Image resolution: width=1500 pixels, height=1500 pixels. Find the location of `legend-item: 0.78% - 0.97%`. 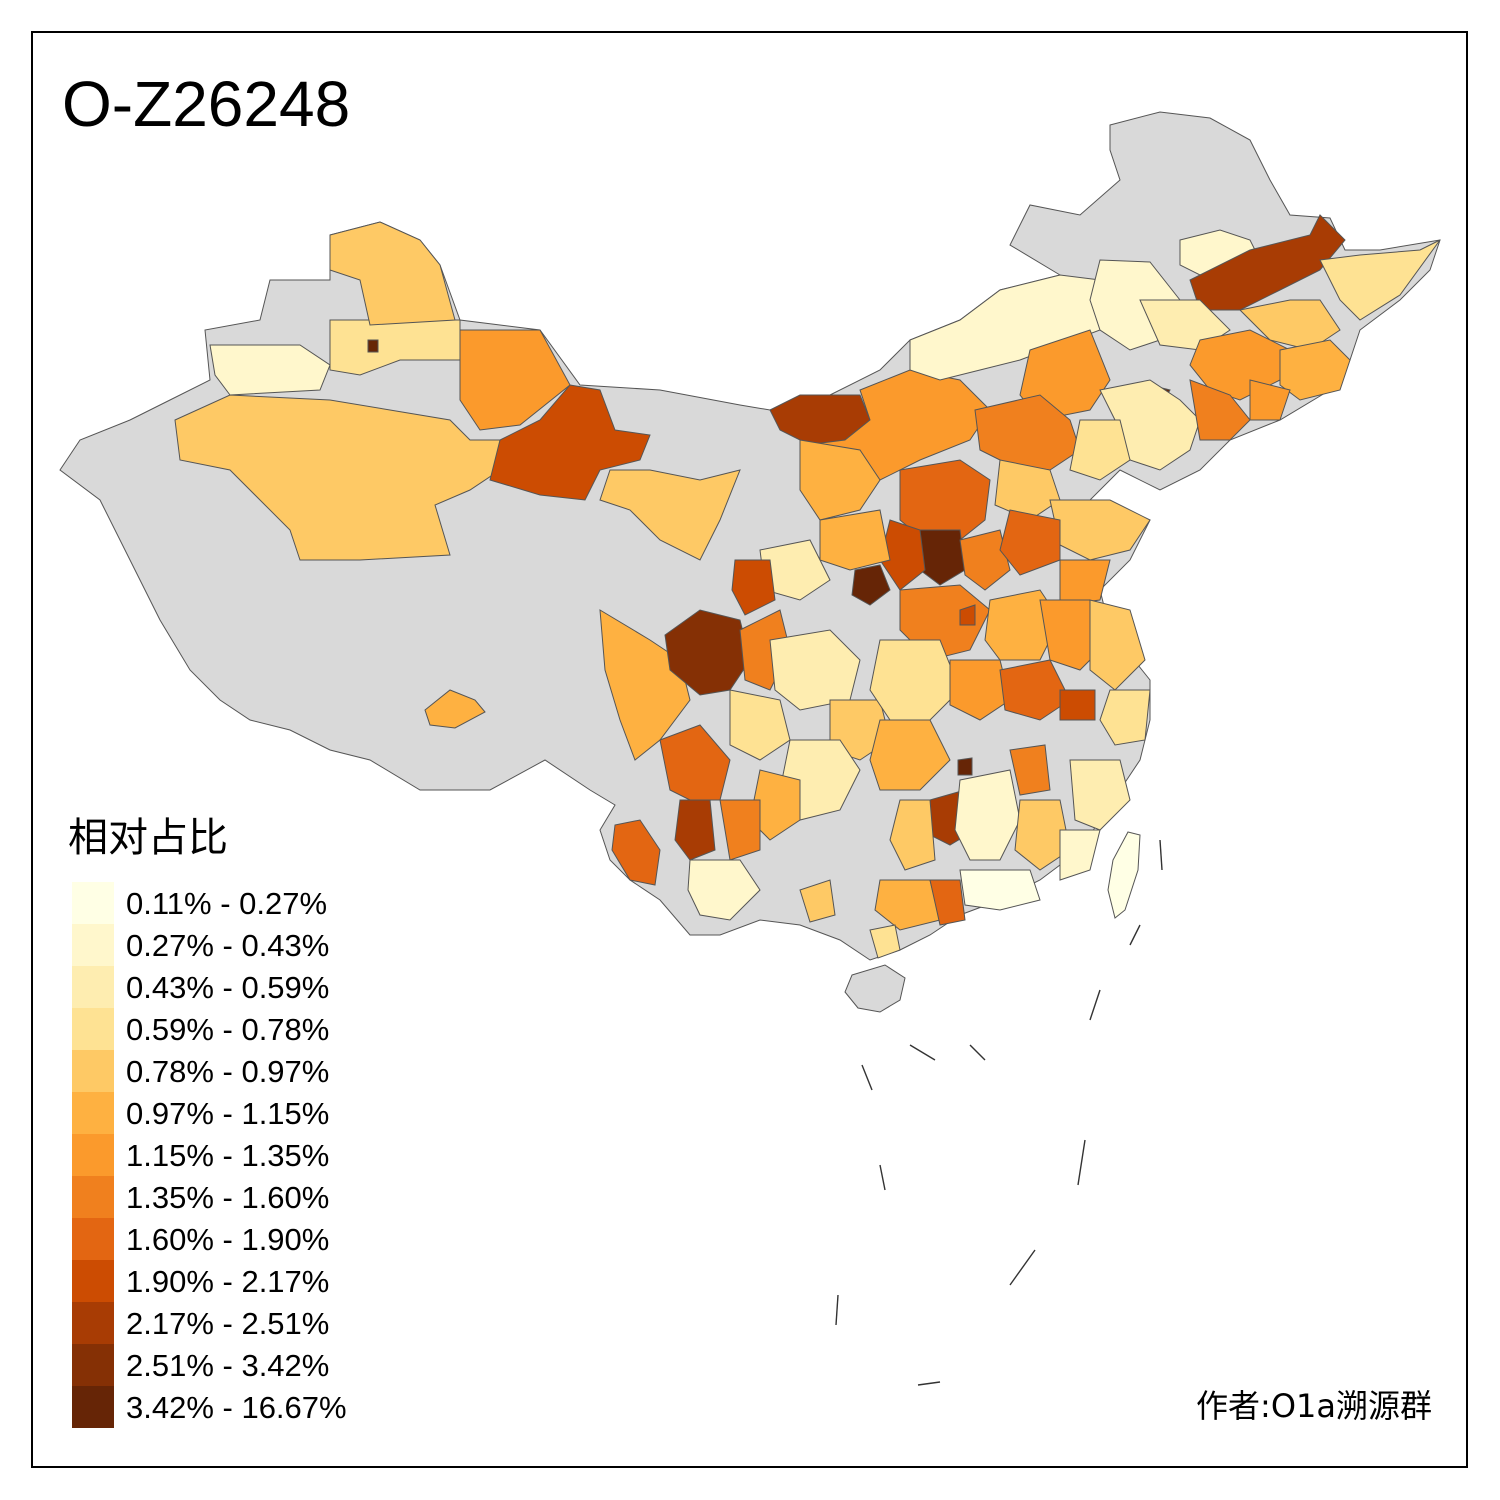

legend-item: 0.78% - 0.97% is located at coordinates (209, 1071).